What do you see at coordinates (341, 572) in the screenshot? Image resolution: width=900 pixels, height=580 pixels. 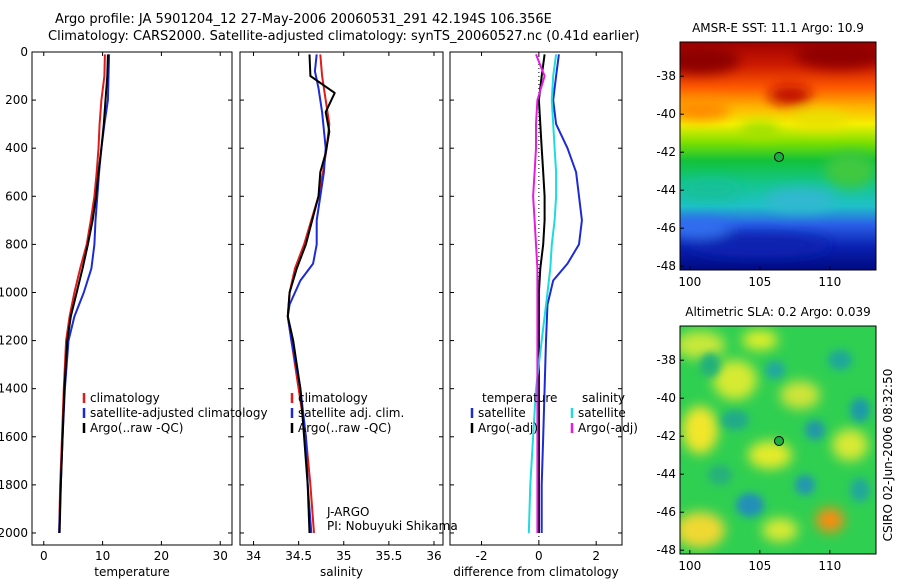 I see `x-axis-label: salinity` at bounding box center [341, 572].